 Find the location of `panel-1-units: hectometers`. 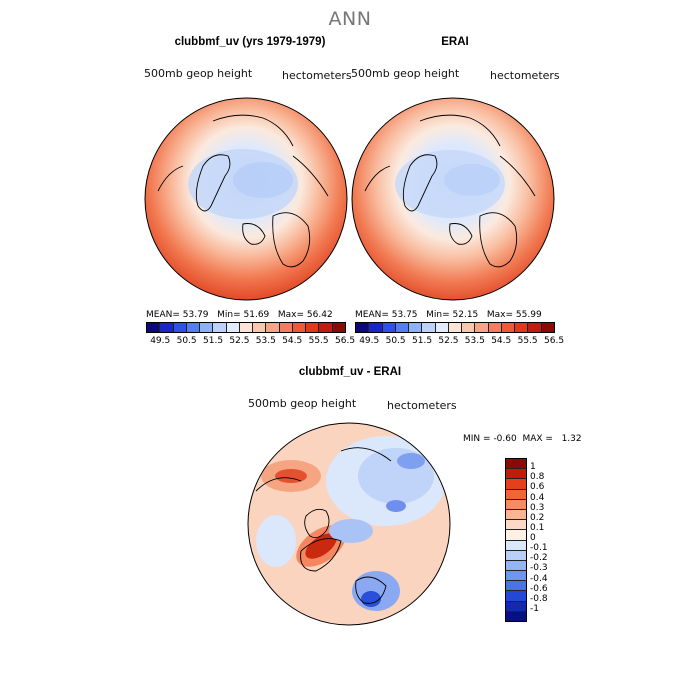

panel-1-units: hectometers is located at coordinates (317, 75).